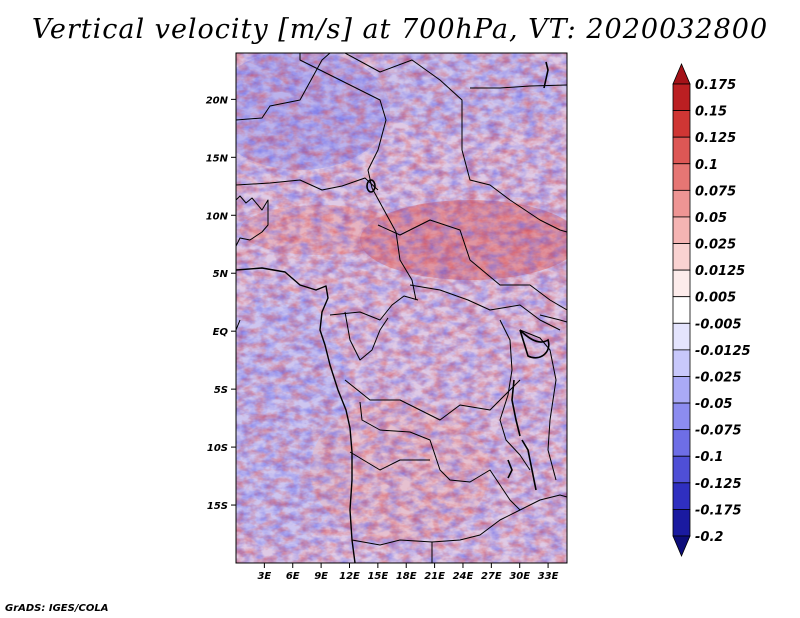 The height and width of the screenshot is (618, 800). What do you see at coordinates (706, 165) in the screenshot?
I see `colorbar-label: 0.1` at bounding box center [706, 165].